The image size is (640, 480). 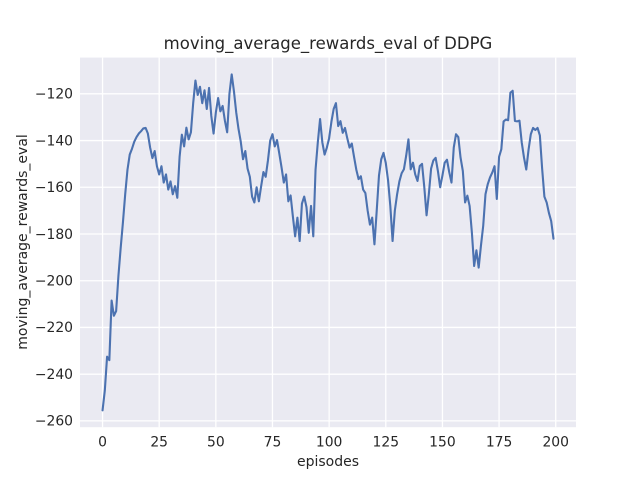 I want to click on y-tick-label: −200, so click(x=54, y=282).